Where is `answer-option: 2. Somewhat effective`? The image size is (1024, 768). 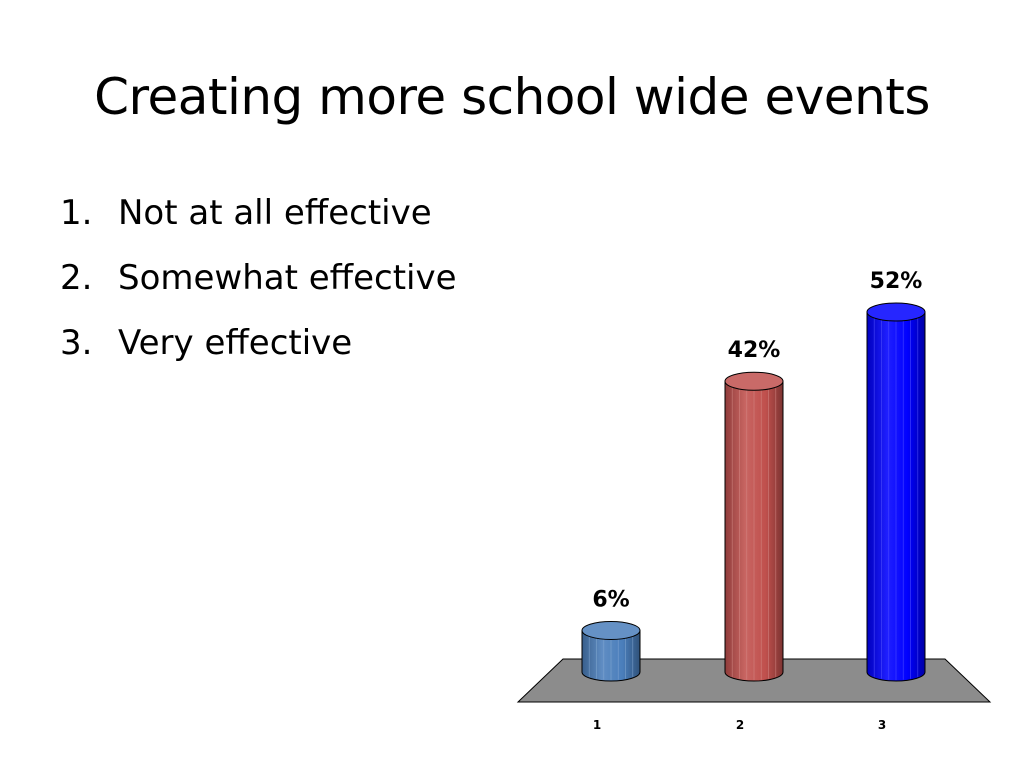
answer-option: 2. Somewhat effective is located at coordinates (258, 287).